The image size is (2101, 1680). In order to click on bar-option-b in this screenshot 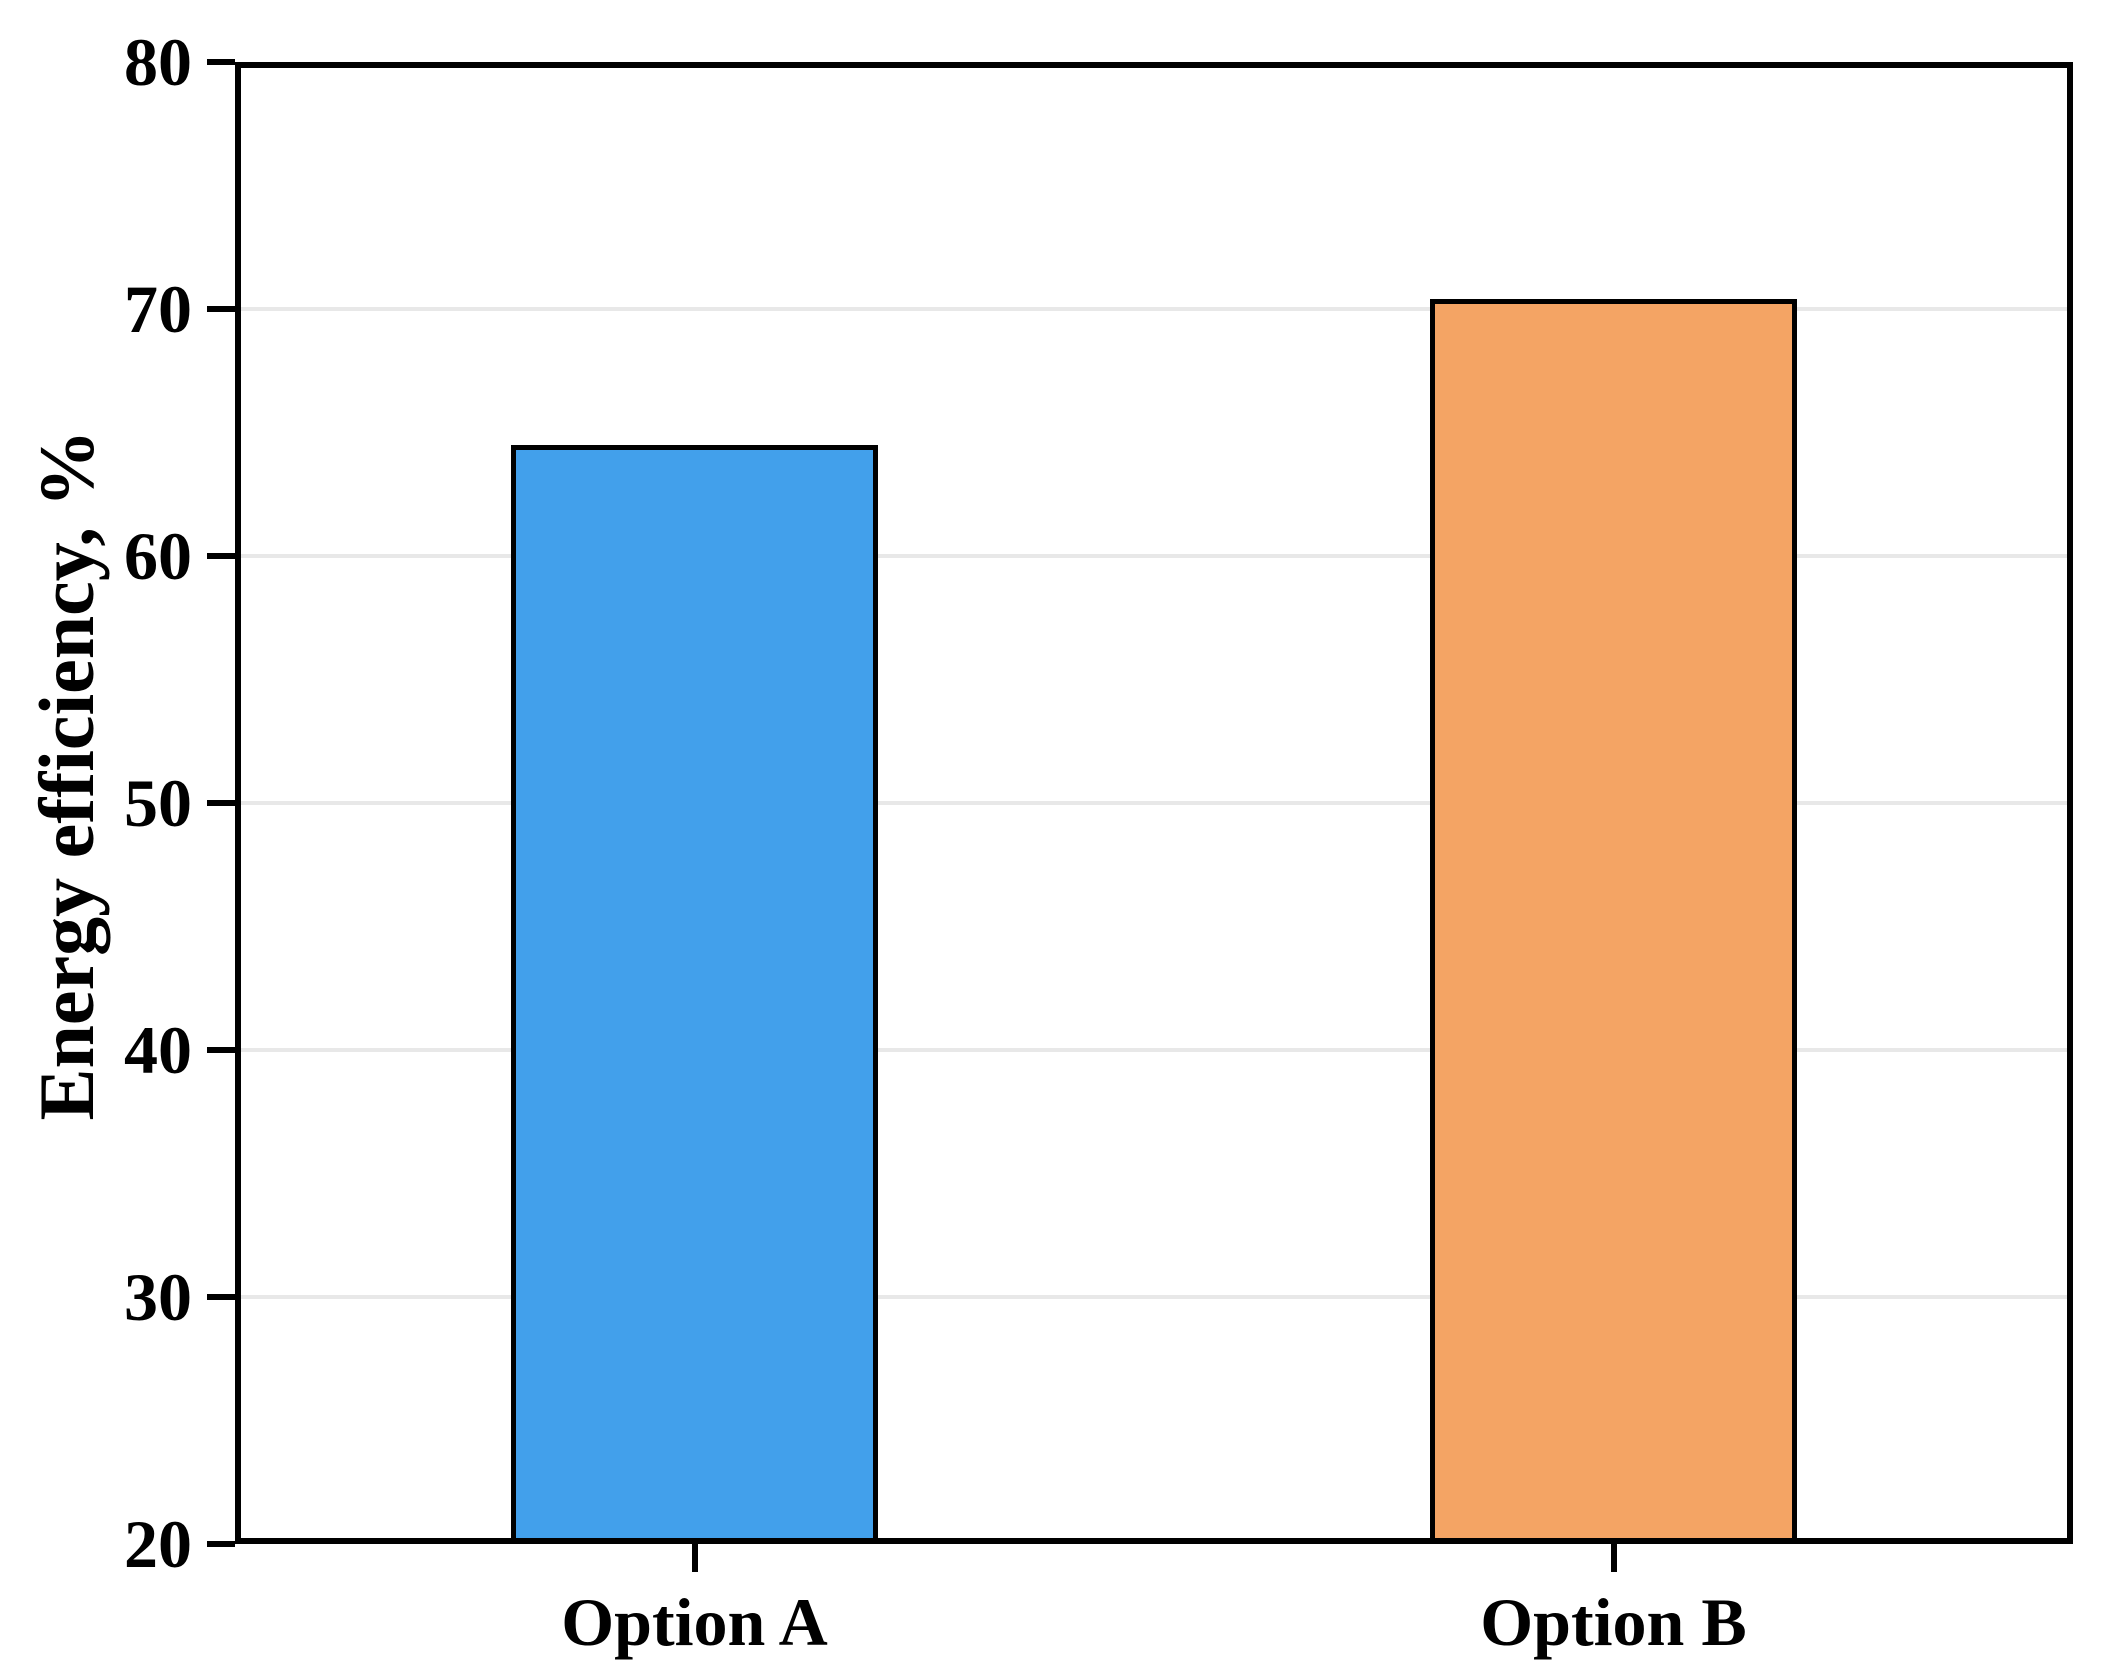, I will do `click(1613, 921)`.